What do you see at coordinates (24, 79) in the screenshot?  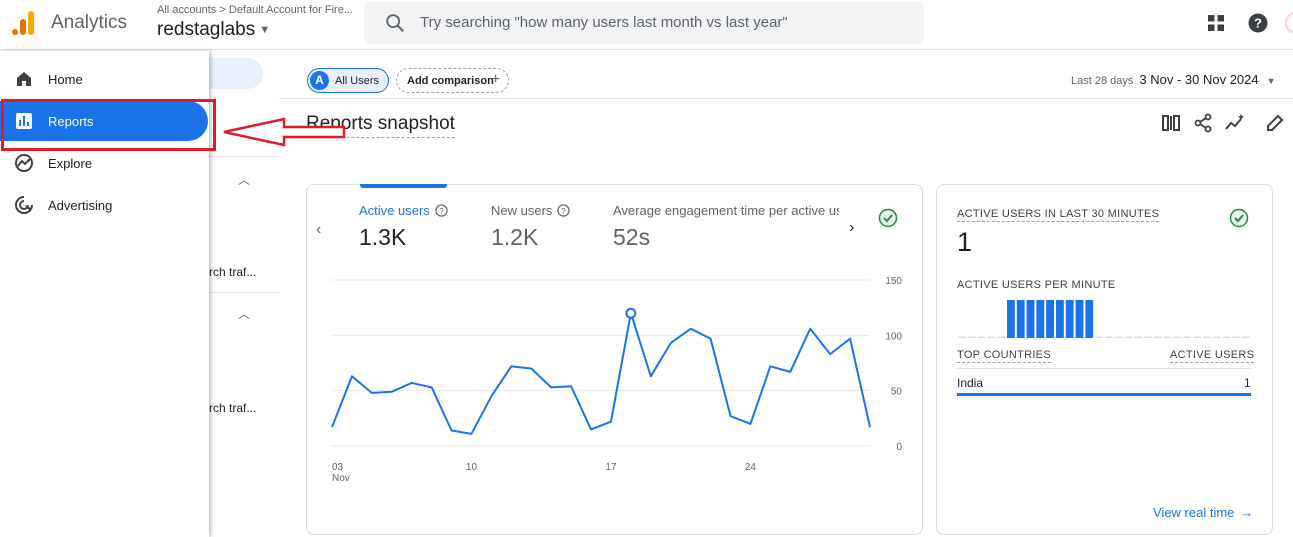 I see `home-icon` at bounding box center [24, 79].